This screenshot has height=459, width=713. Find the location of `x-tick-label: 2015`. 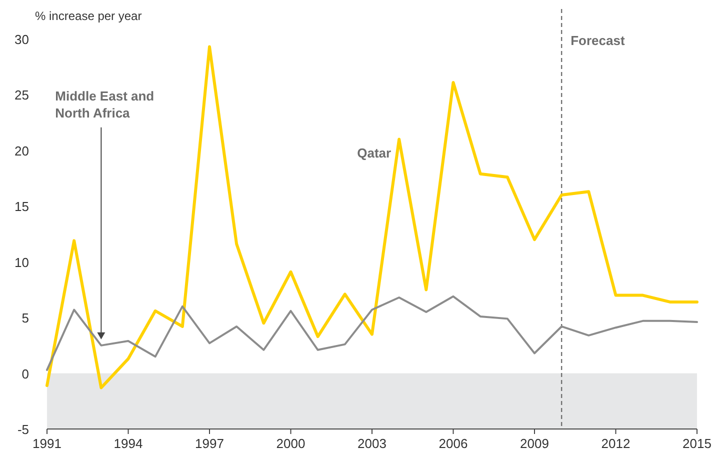

x-tick-label: 2015 is located at coordinates (697, 443).